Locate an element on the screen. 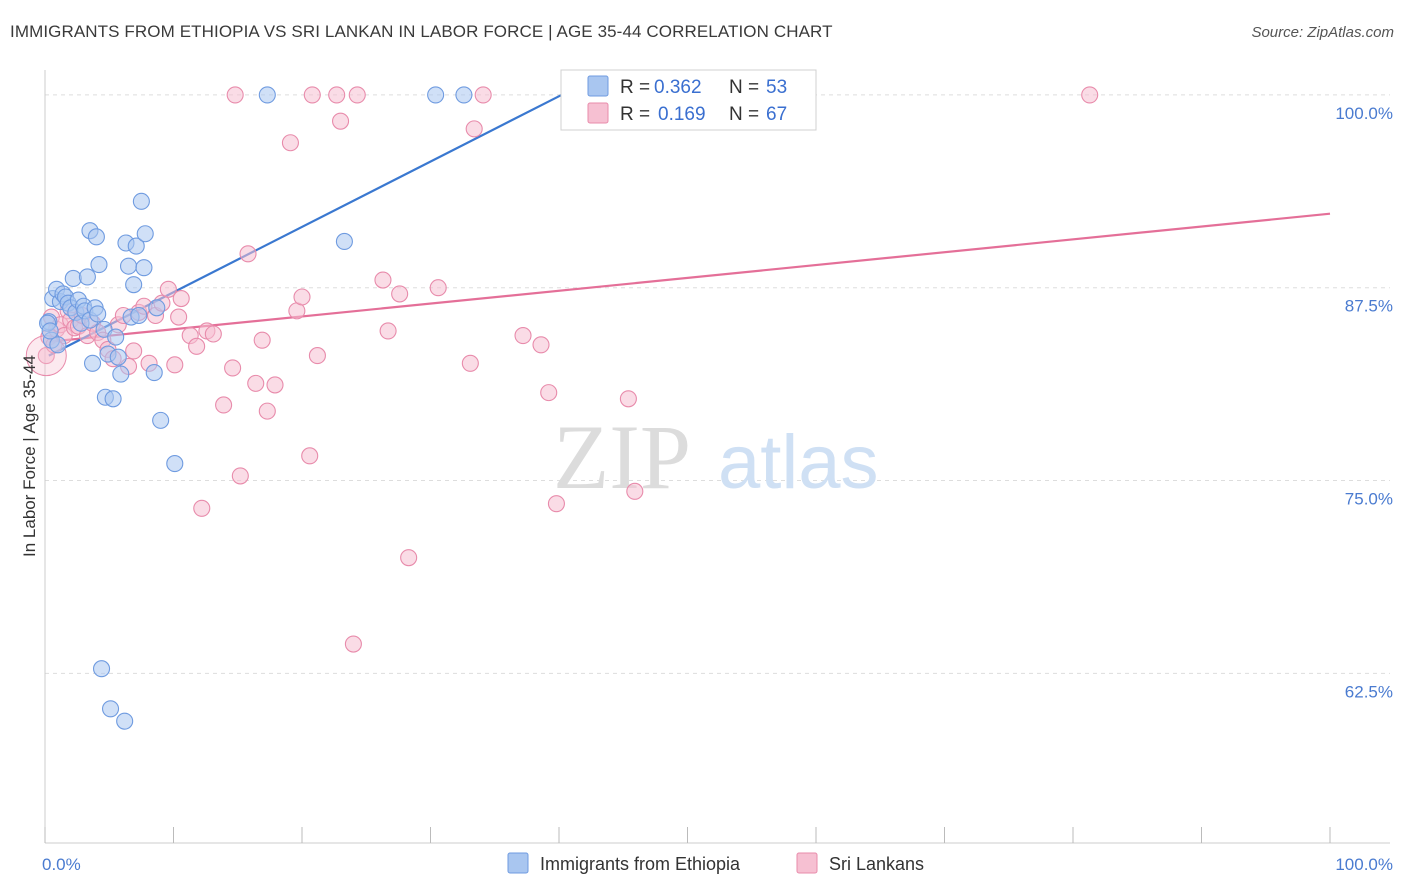 The image size is (1406, 892). bottom-legend-item-sri-lankans: Sri Lankans is located at coordinates (860, 863).